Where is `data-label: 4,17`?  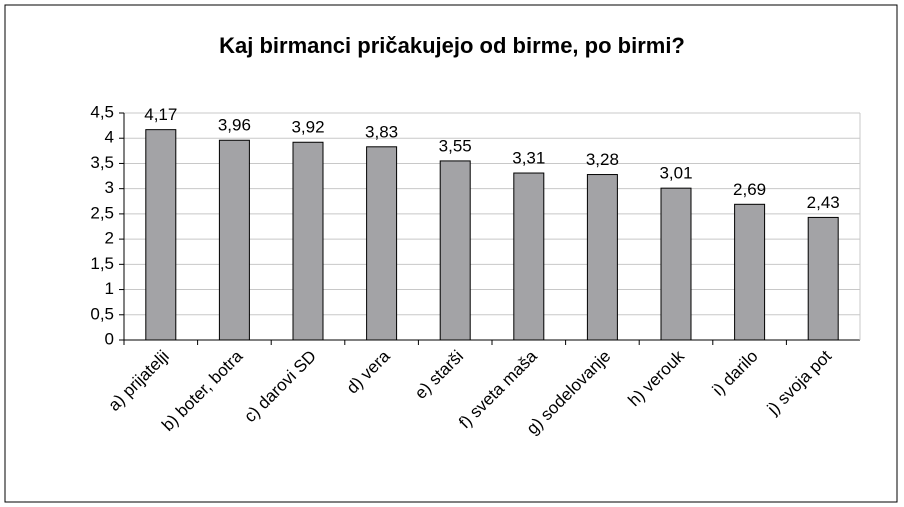
data-label: 4,17 is located at coordinates (160, 114).